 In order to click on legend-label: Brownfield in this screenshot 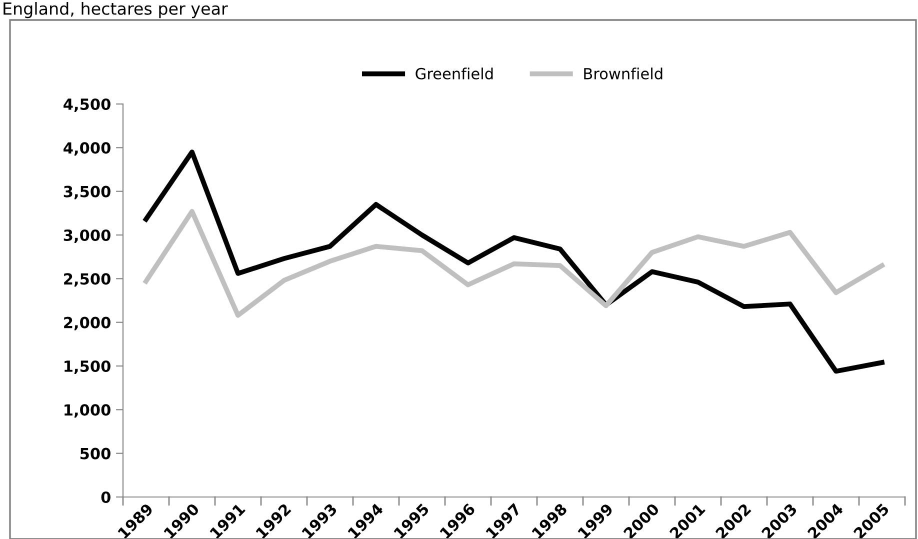, I will do `click(623, 74)`.